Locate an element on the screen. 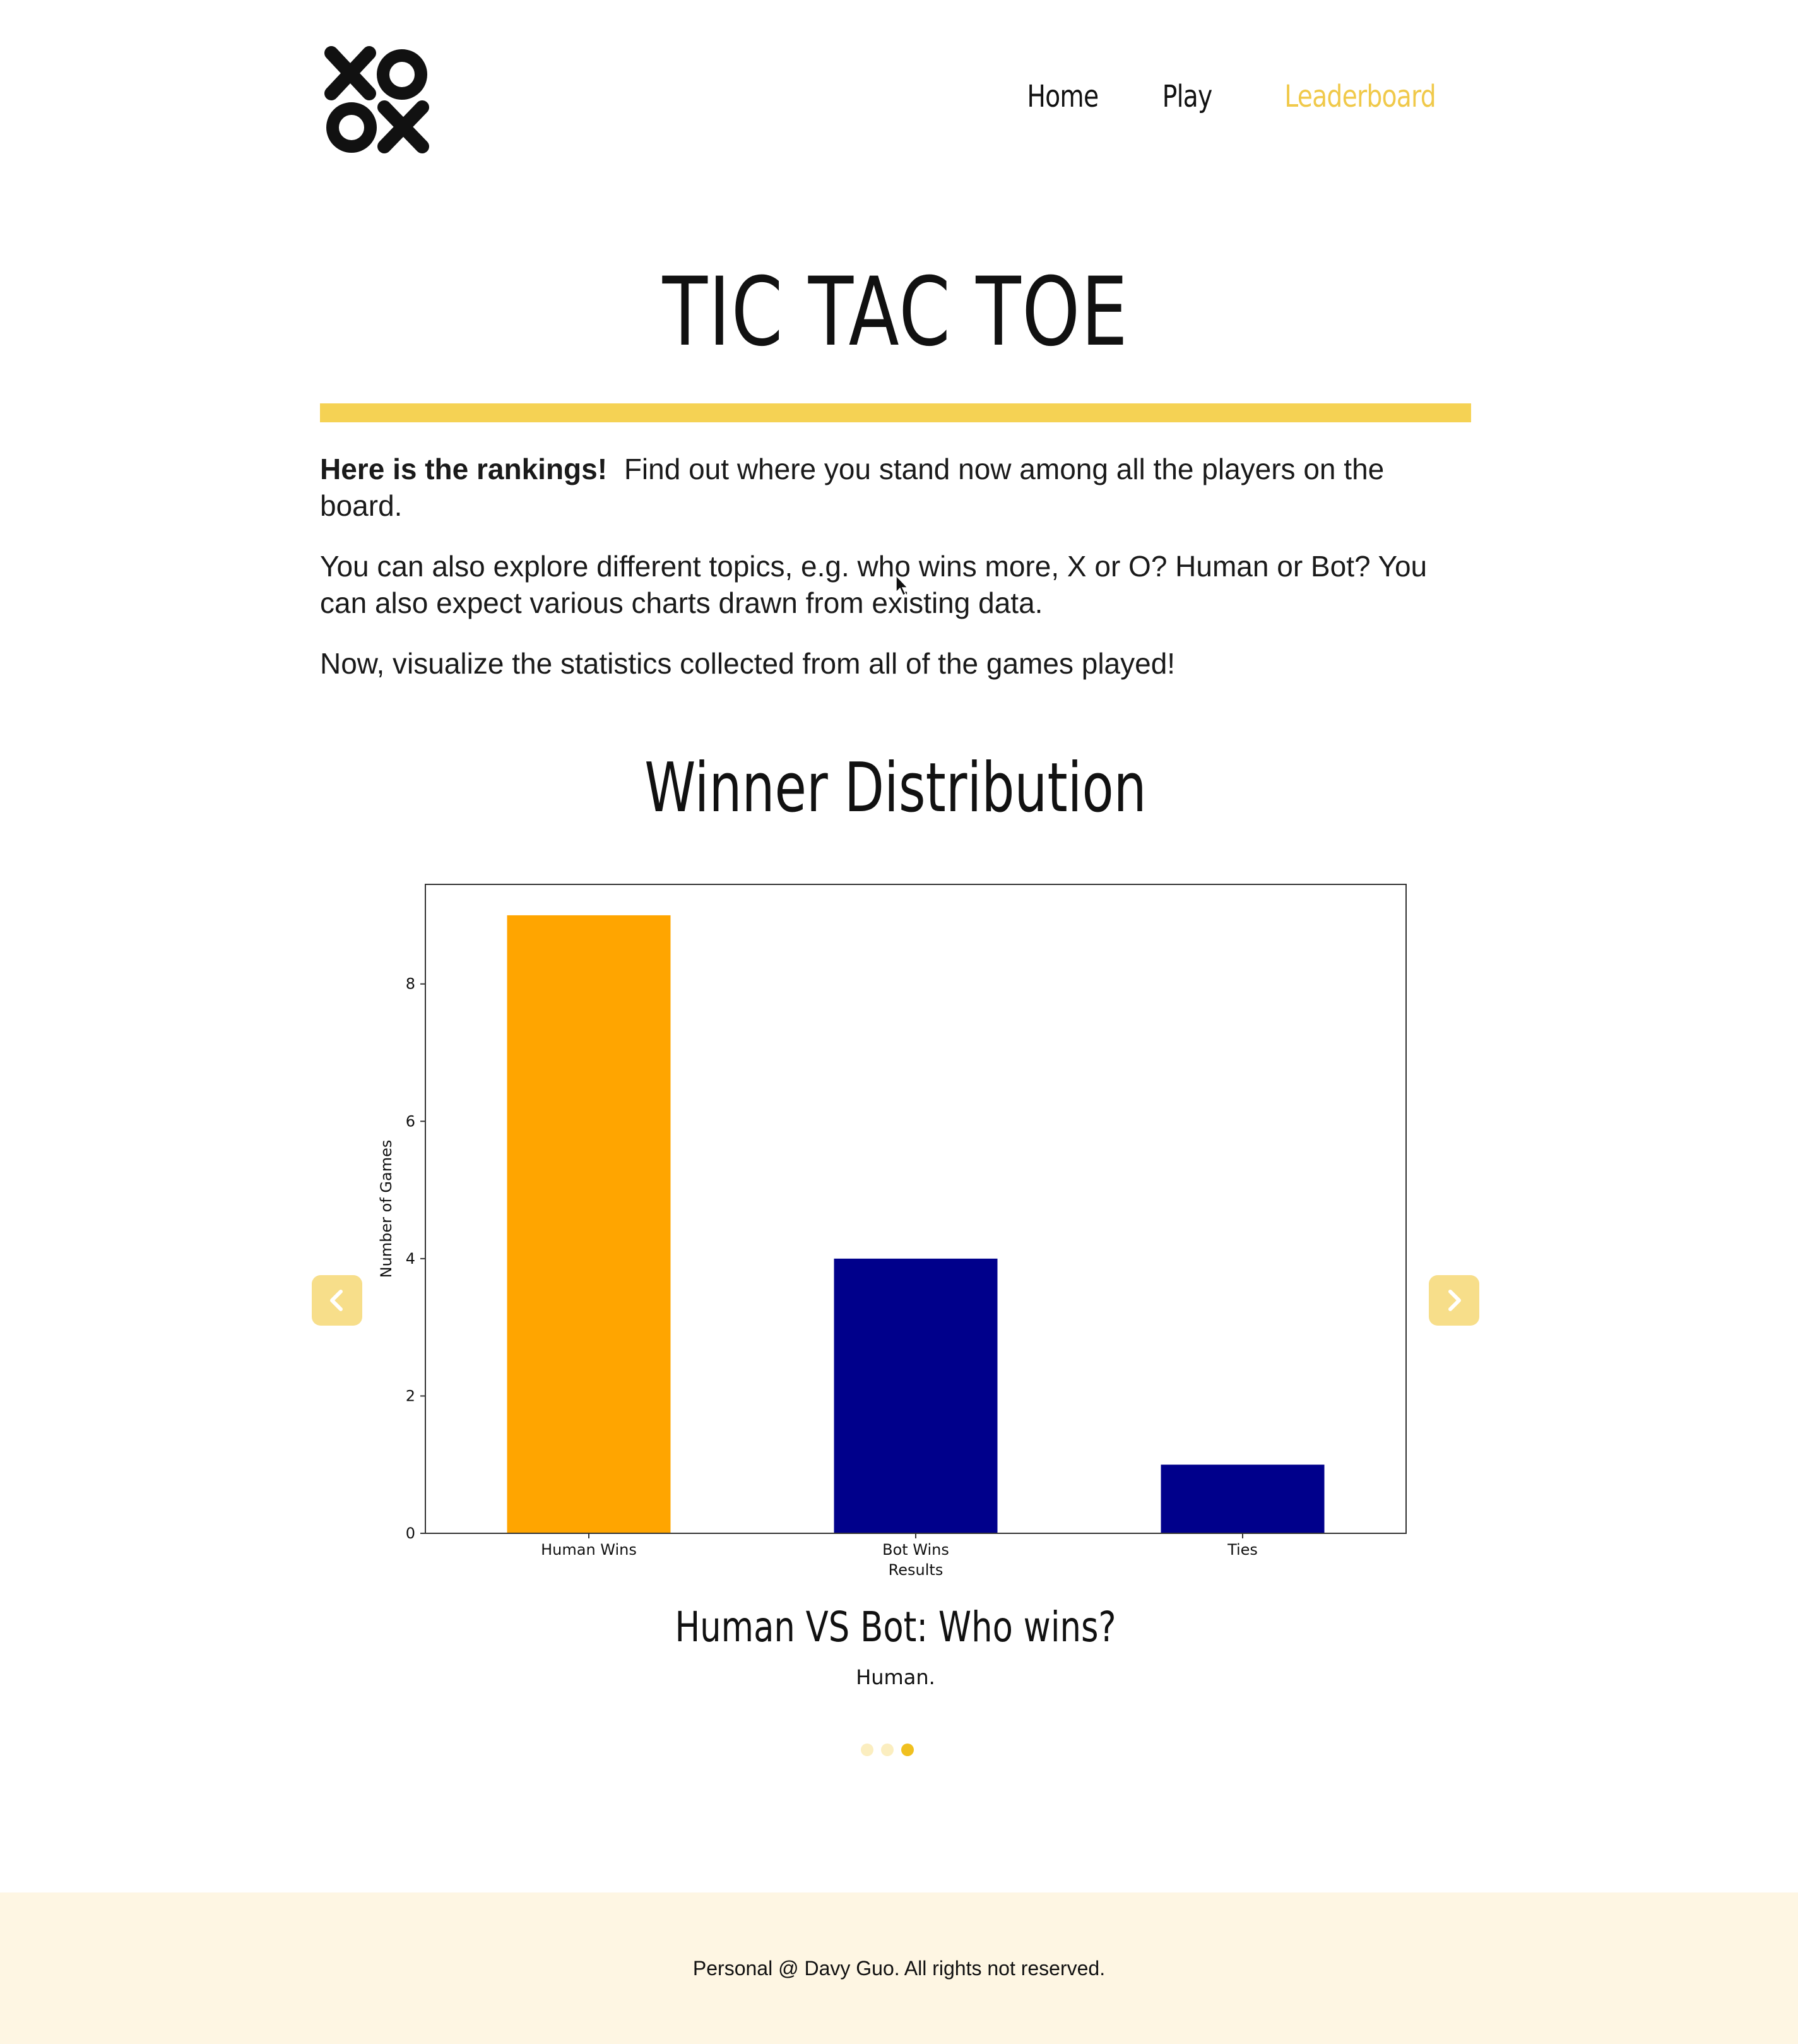 This screenshot has height=2044, width=1798. bar-human-wins is located at coordinates (589, 1224).